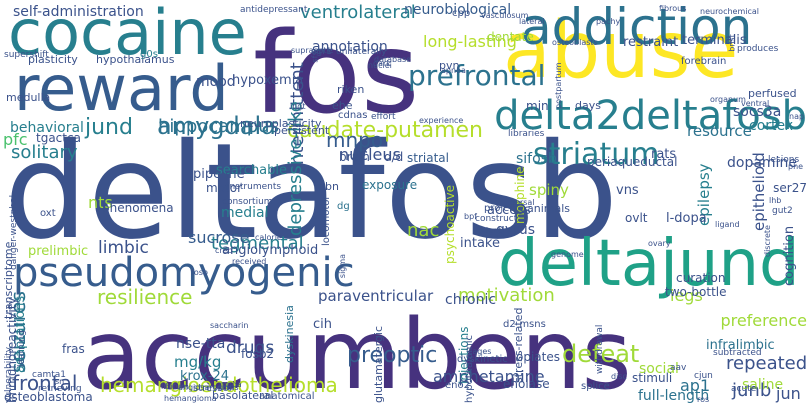 Image resolution: width=808 pixels, height=404 pixels. What do you see at coordinates (268, 80) in the screenshot?
I see `word-hypoxemia: hypoxemia` at bounding box center [268, 80].